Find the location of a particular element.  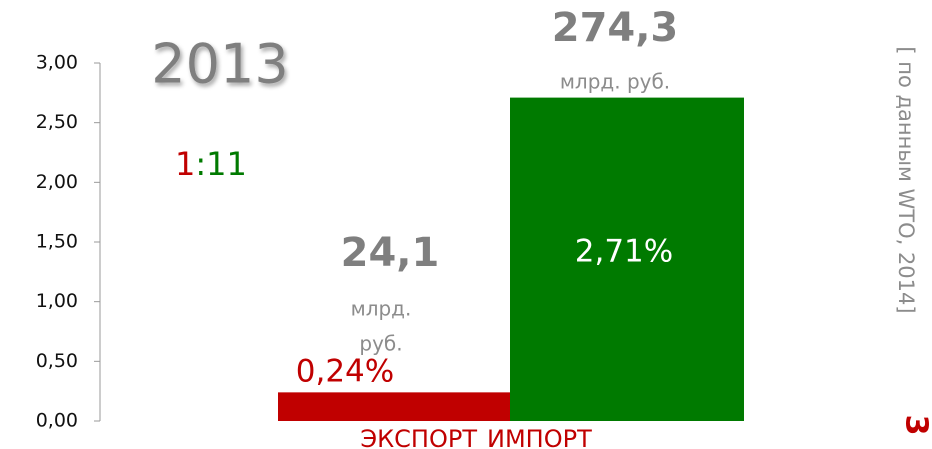

year: 2013 is located at coordinates (219, 64).